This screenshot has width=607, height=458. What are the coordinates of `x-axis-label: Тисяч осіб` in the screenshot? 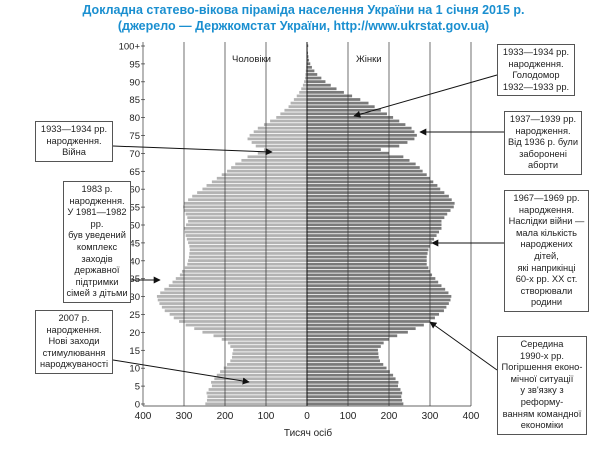 It's located at (308, 433).